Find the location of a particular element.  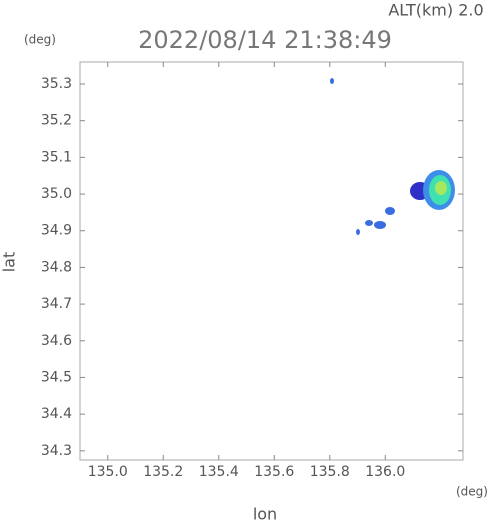

y-tick-label: 35.3 is located at coordinates (56, 84).